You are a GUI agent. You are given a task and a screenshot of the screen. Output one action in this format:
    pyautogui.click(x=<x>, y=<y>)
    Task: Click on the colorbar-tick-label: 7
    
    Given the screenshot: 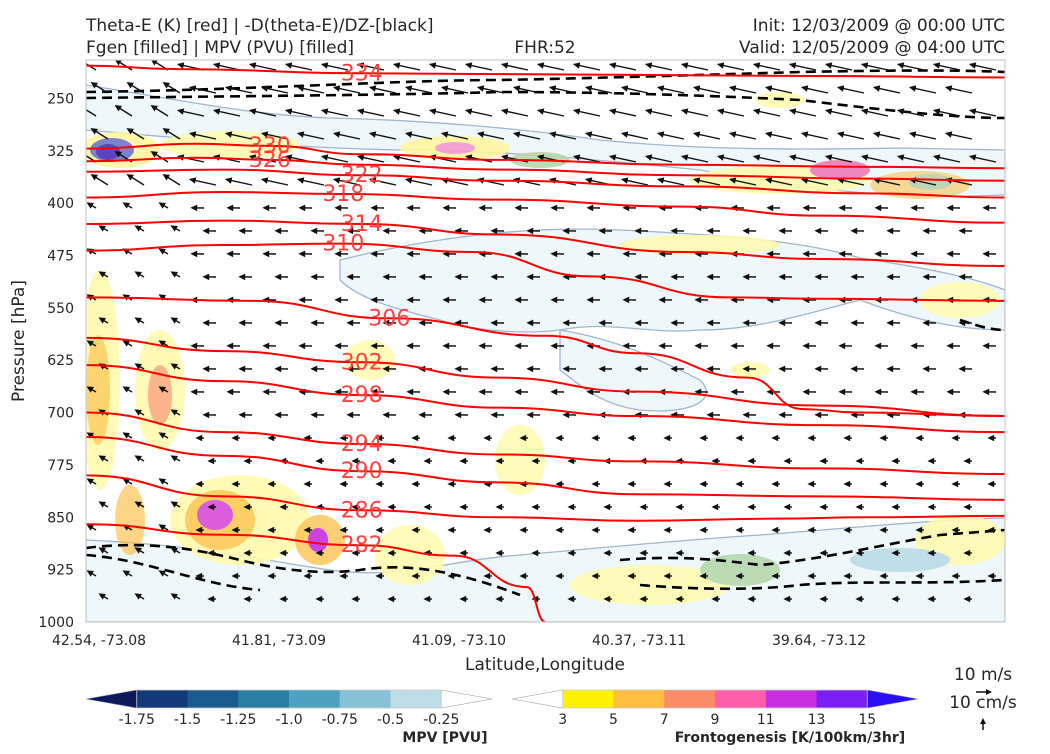 What is the action you would take?
    pyautogui.click(x=664, y=720)
    